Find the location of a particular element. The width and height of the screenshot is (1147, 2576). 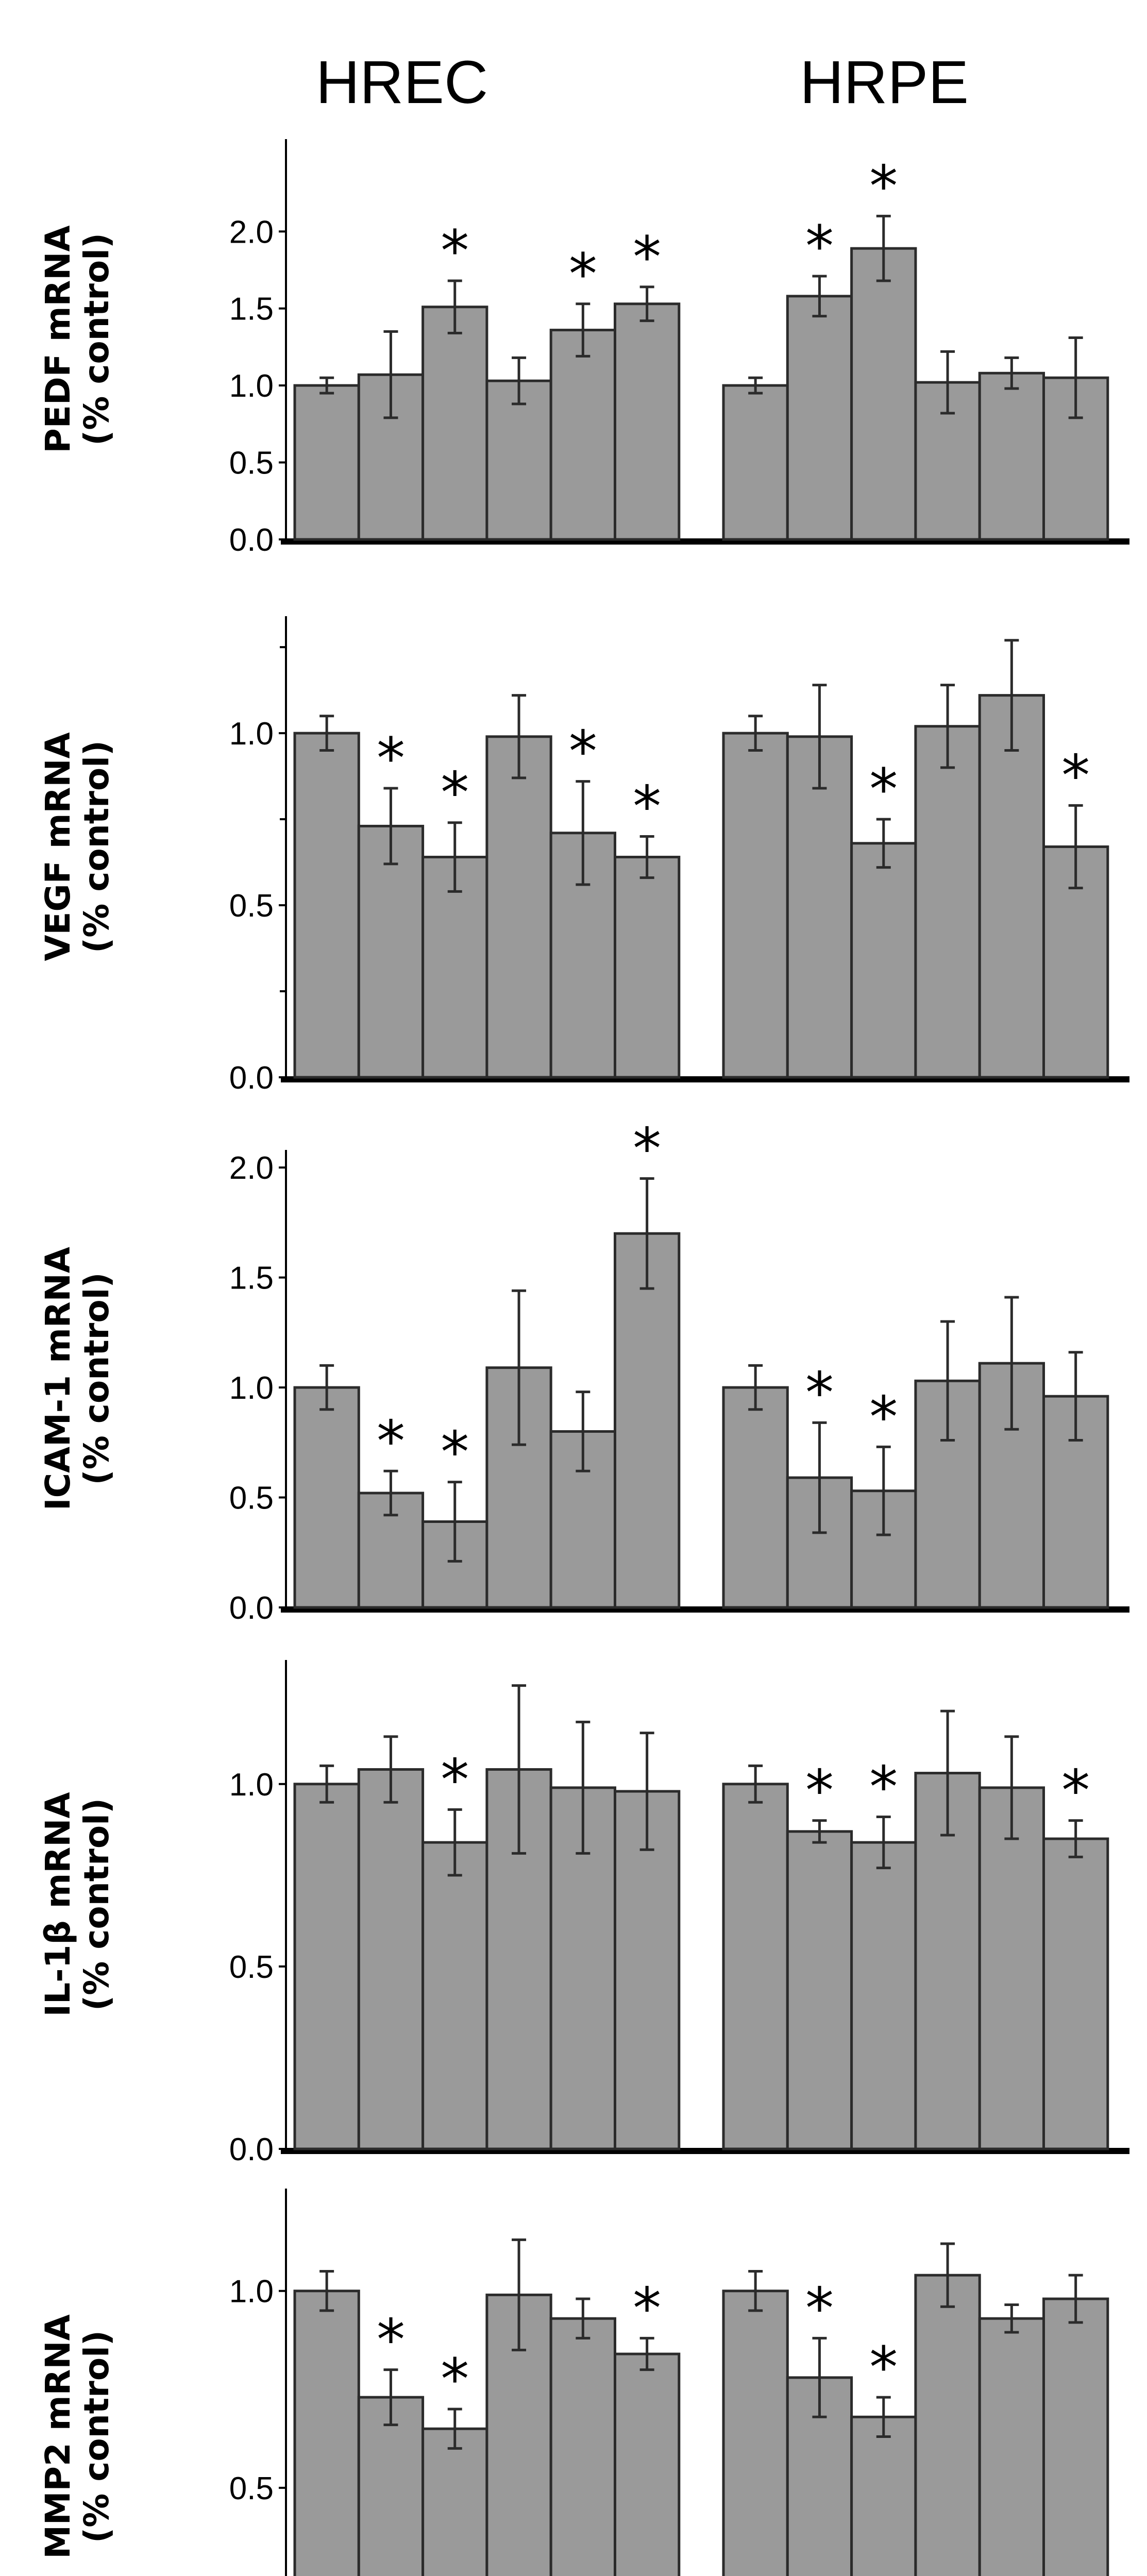

series-hrpe: * * * is located at coordinates (916, 1929).